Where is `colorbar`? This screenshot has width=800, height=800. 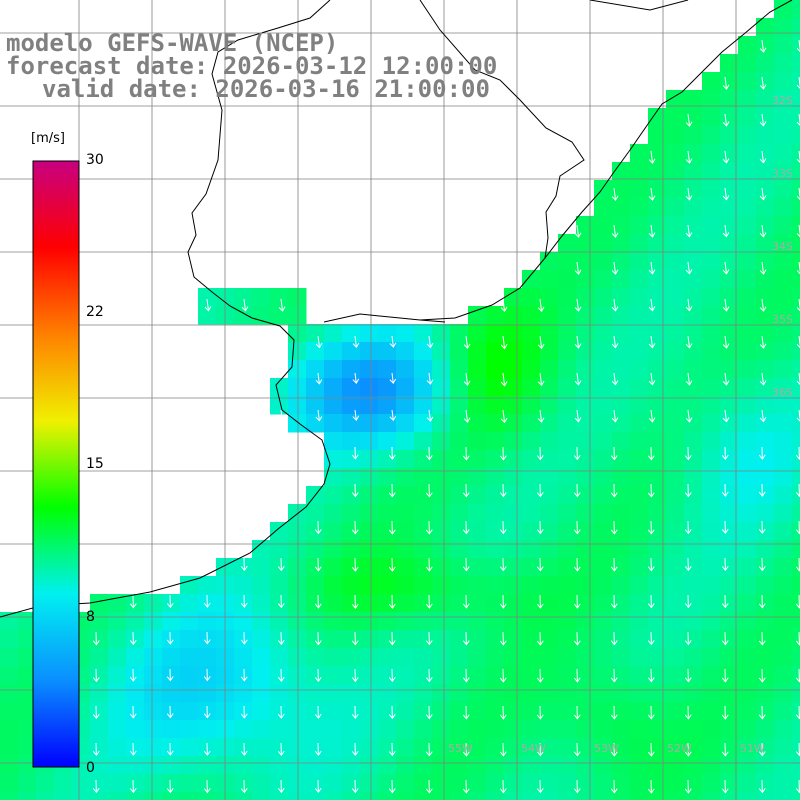 colorbar is located at coordinates (56, 464).